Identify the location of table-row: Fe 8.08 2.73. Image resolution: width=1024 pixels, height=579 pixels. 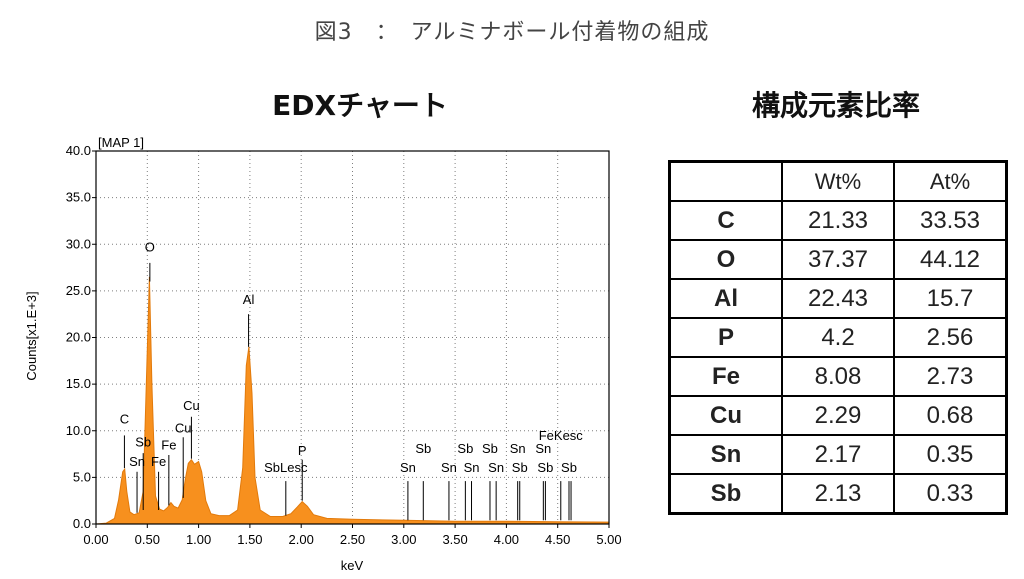
(838, 376).